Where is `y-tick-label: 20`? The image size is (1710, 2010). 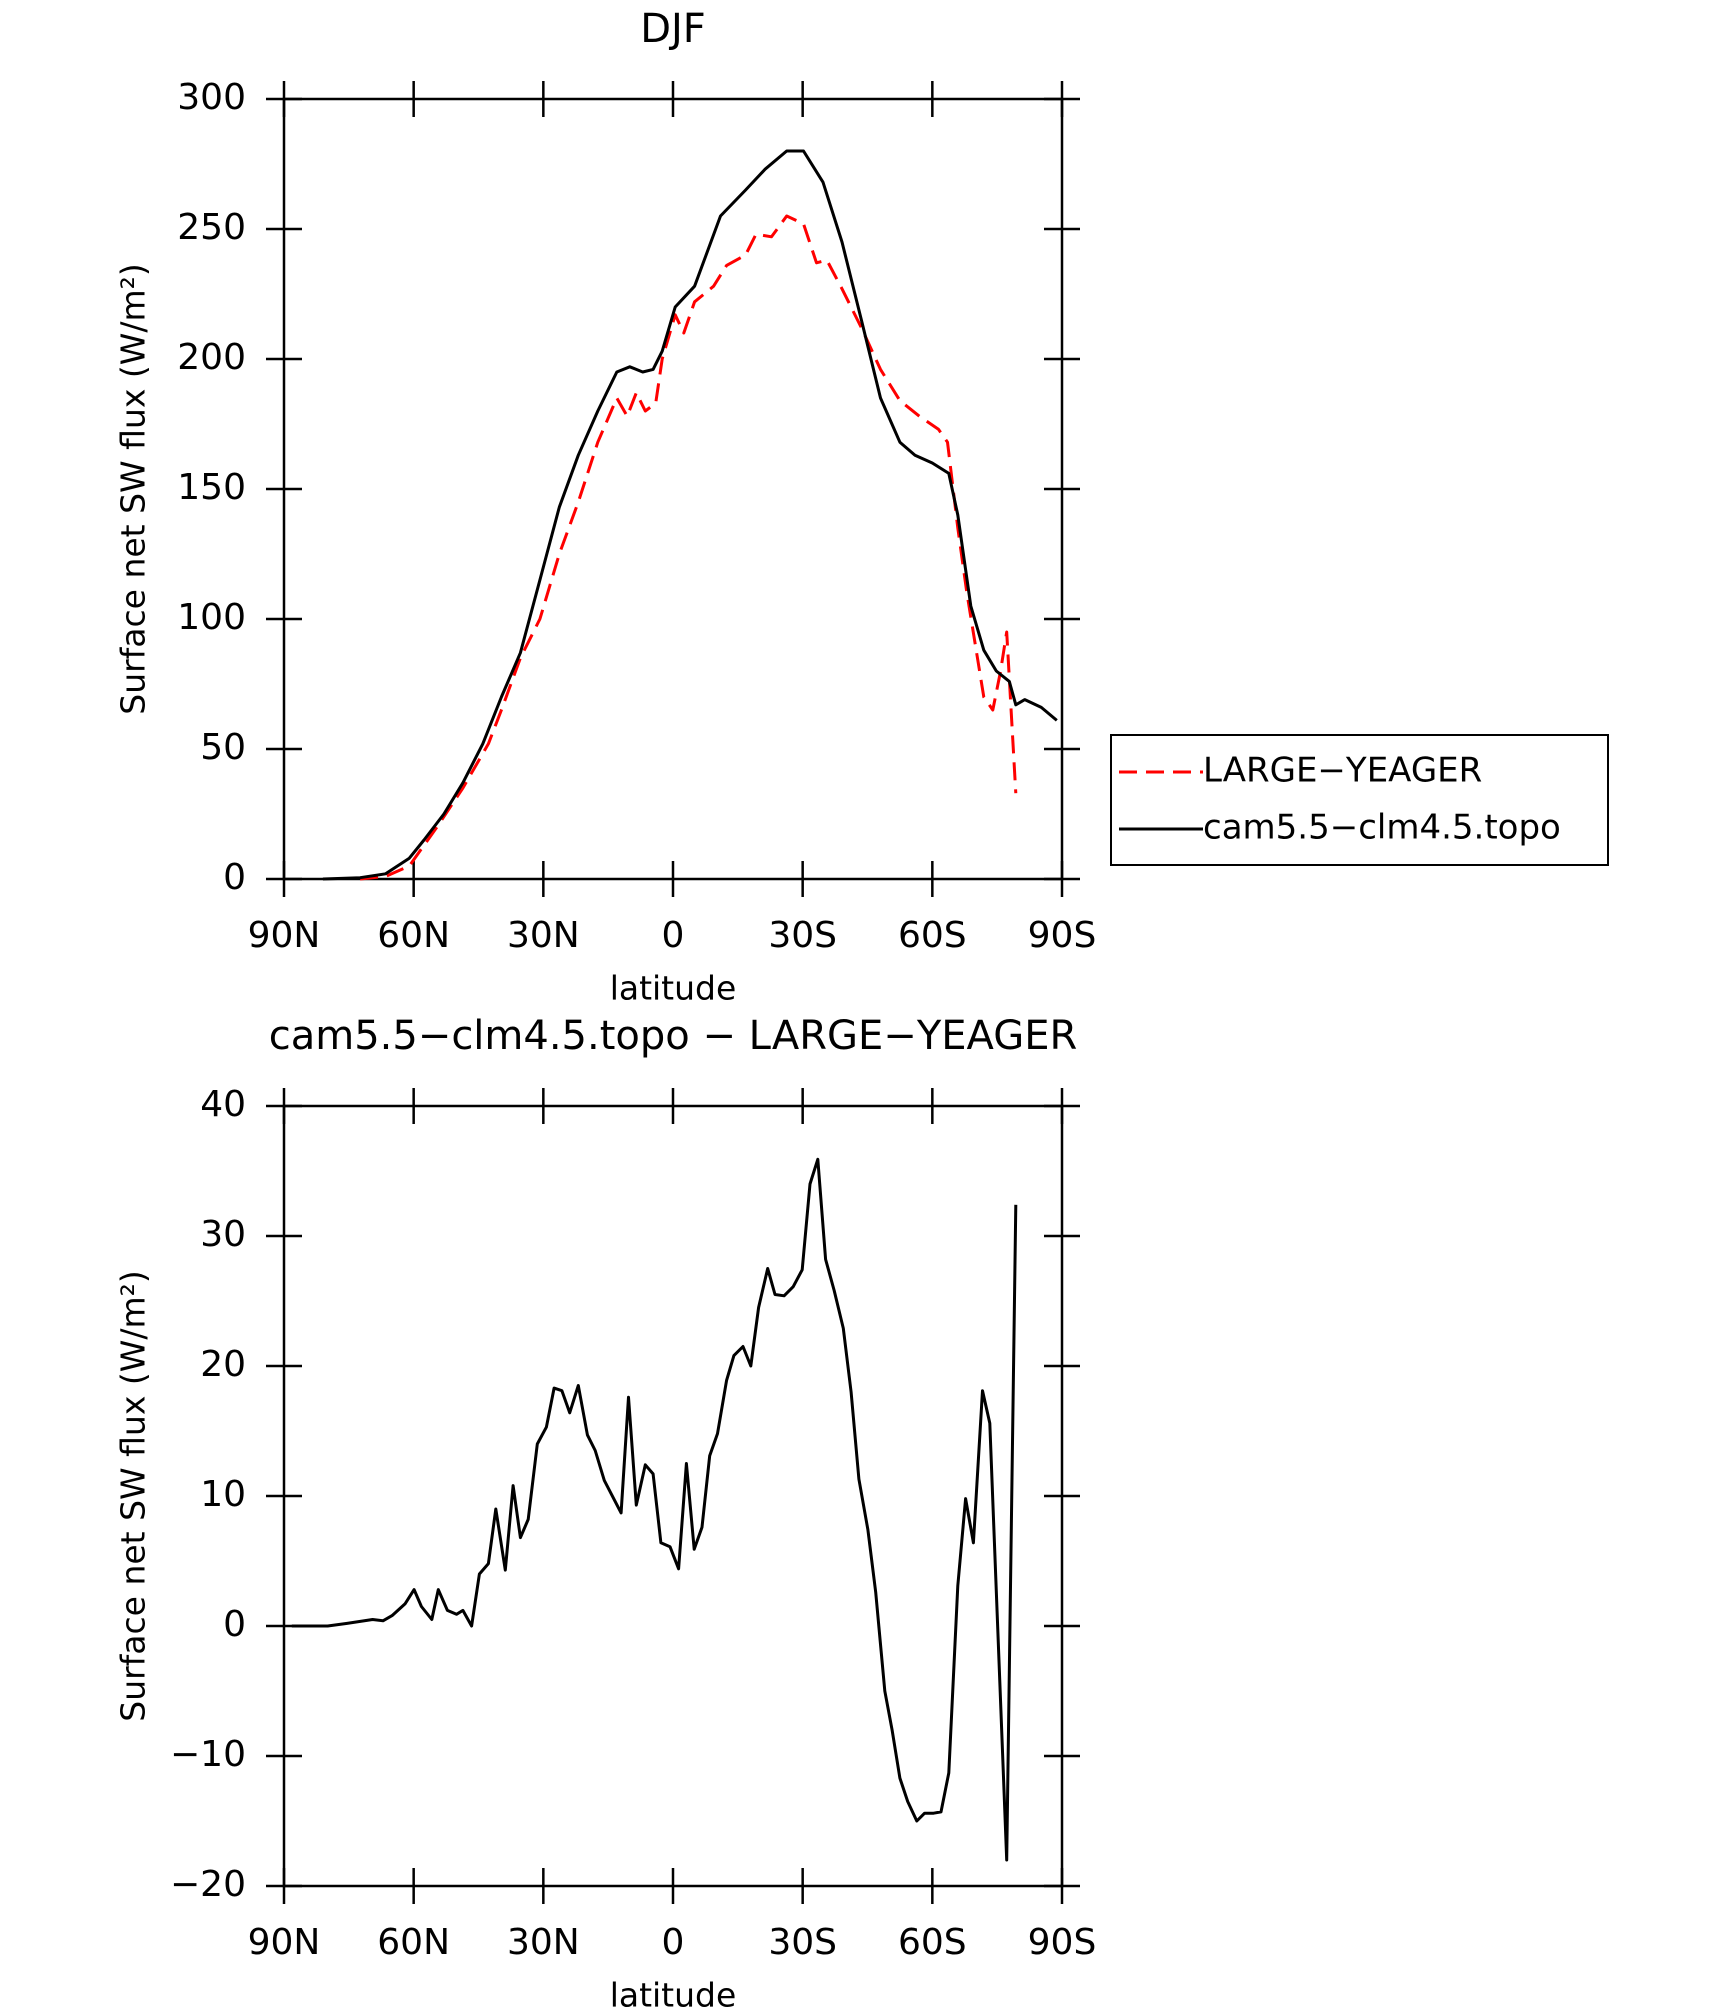 y-tick-label: 20 is located at coordinates (223, 1364).